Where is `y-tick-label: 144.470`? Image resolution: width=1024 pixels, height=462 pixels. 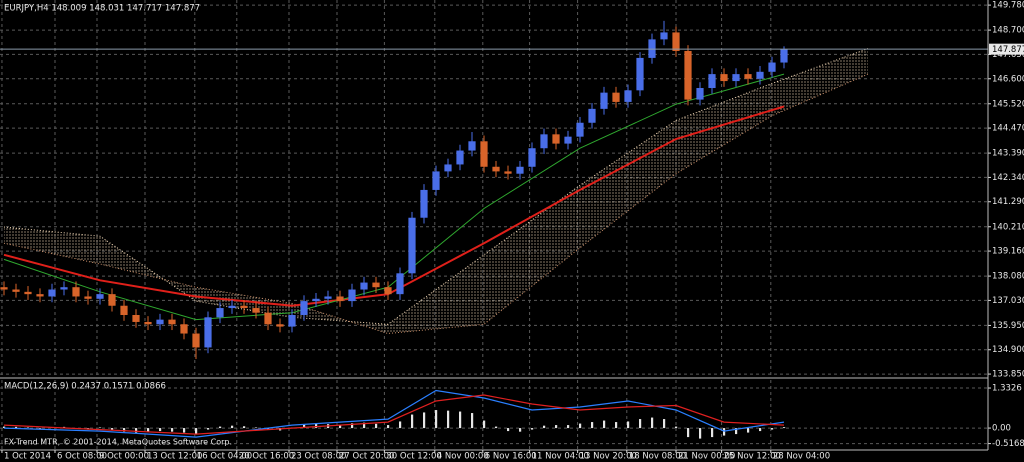
y-tick-label: 144.470 is located at coordinates (1008, 129).